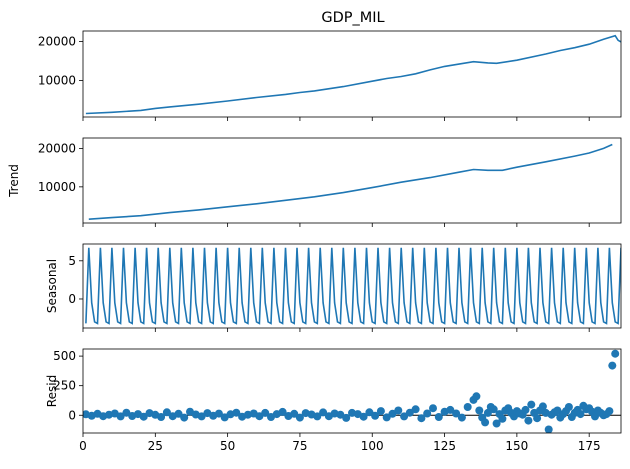  Describe the element at coordinates (52, 391) in the screenshot. I see `resid-ylabel: Resid` at that location.